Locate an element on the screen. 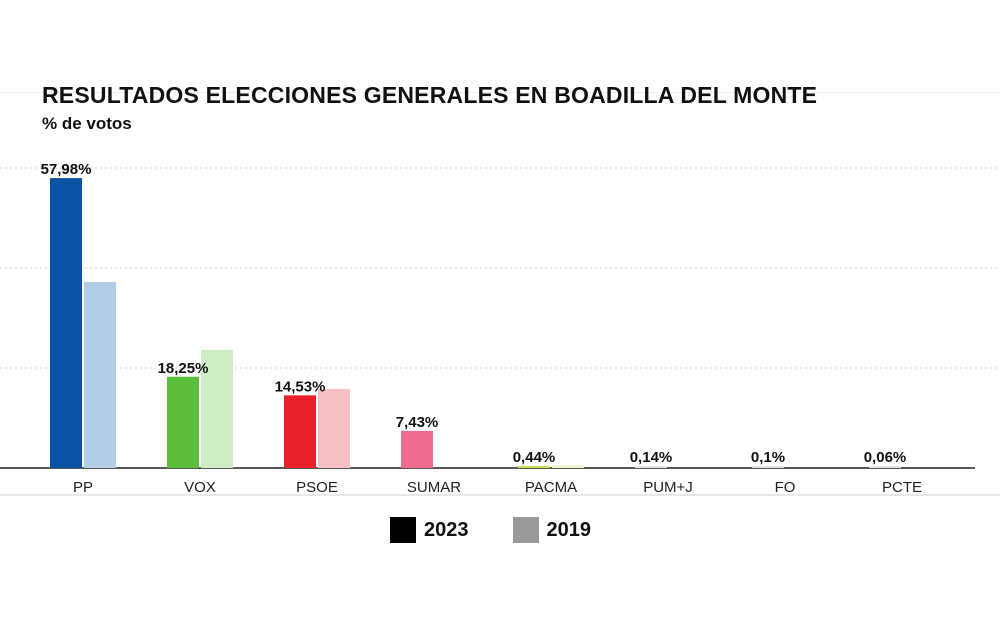 The height and width of the screenshot is (633, 1000). category-label-fo: FO is located at coordinates (785, 487).